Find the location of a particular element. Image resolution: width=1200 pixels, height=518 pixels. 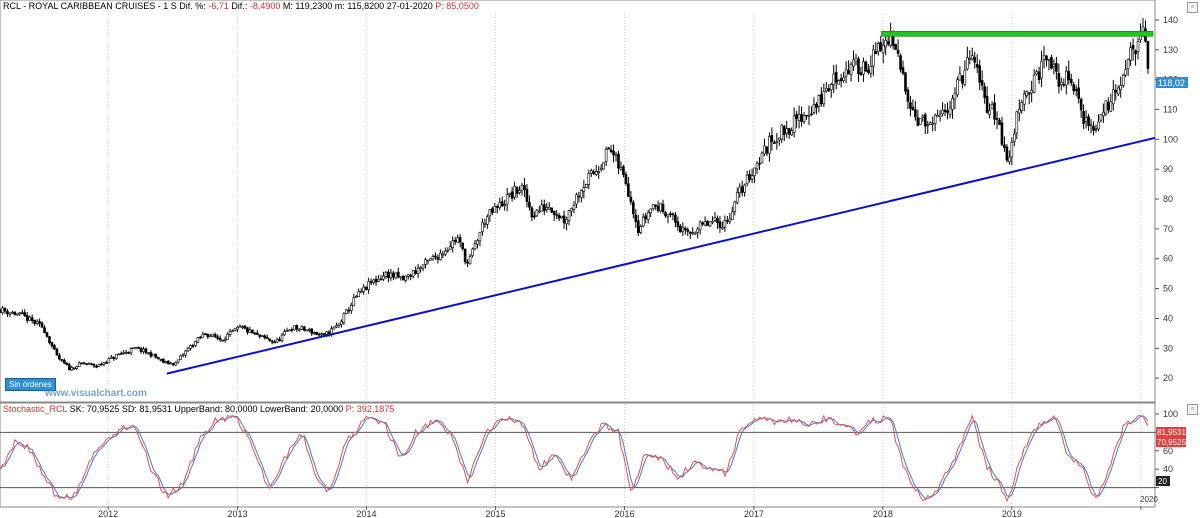

y-tick-label: 70 is located at coordinates (1168, 229).